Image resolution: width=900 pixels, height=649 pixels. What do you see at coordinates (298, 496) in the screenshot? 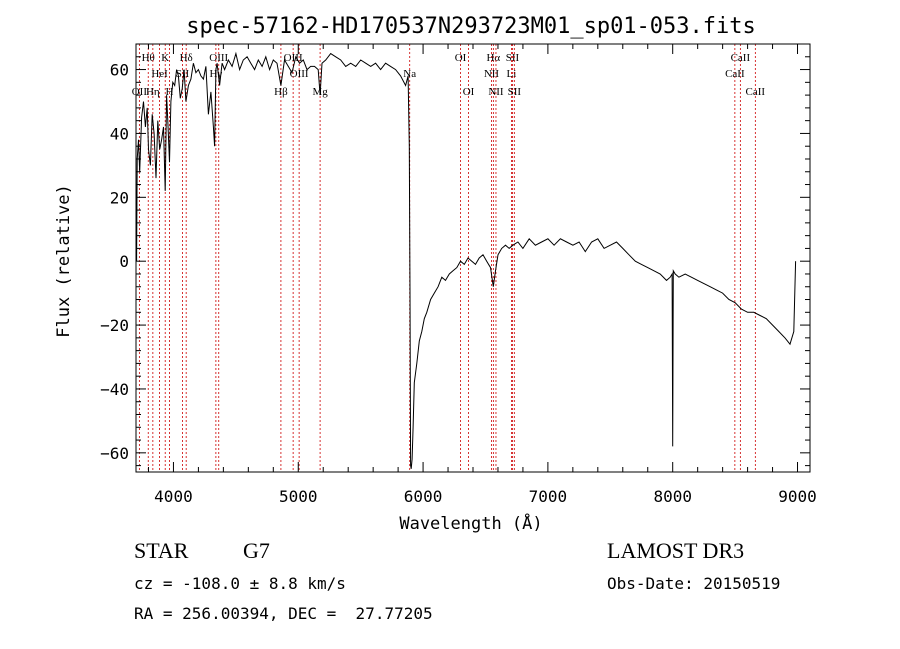
I see `x-tick-label: 5000` at bounding box center [298, 496].